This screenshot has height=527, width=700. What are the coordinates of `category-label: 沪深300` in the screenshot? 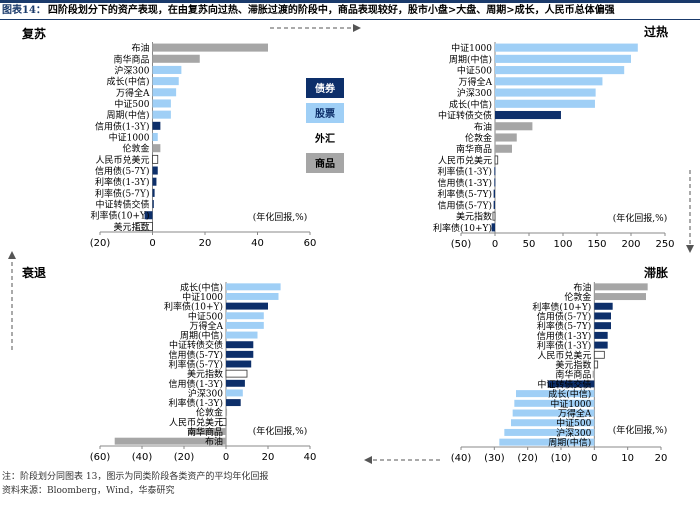 It's located at (573, 433).